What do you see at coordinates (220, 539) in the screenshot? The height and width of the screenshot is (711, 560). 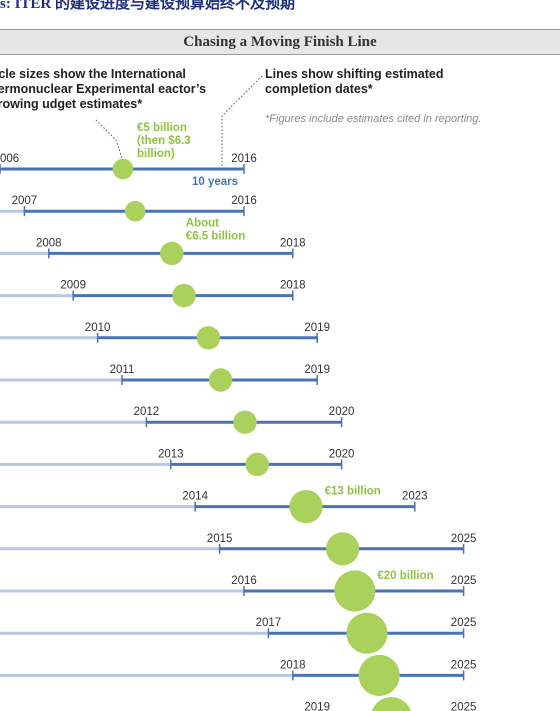 I see `start-year-label: 2015` at bounding box center [220, 539].